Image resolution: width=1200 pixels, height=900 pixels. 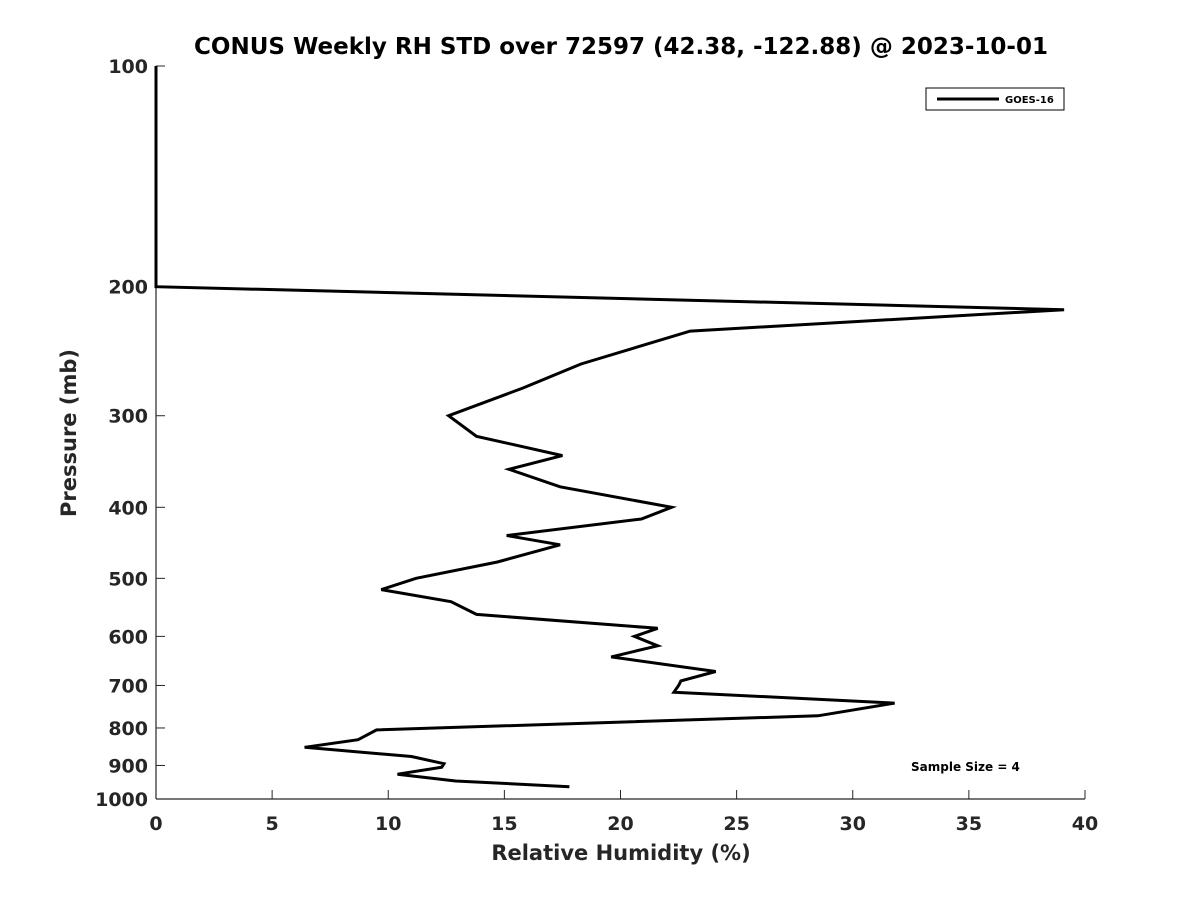 I want to click on x-tick-label: 35, so click(x=969, y=824).